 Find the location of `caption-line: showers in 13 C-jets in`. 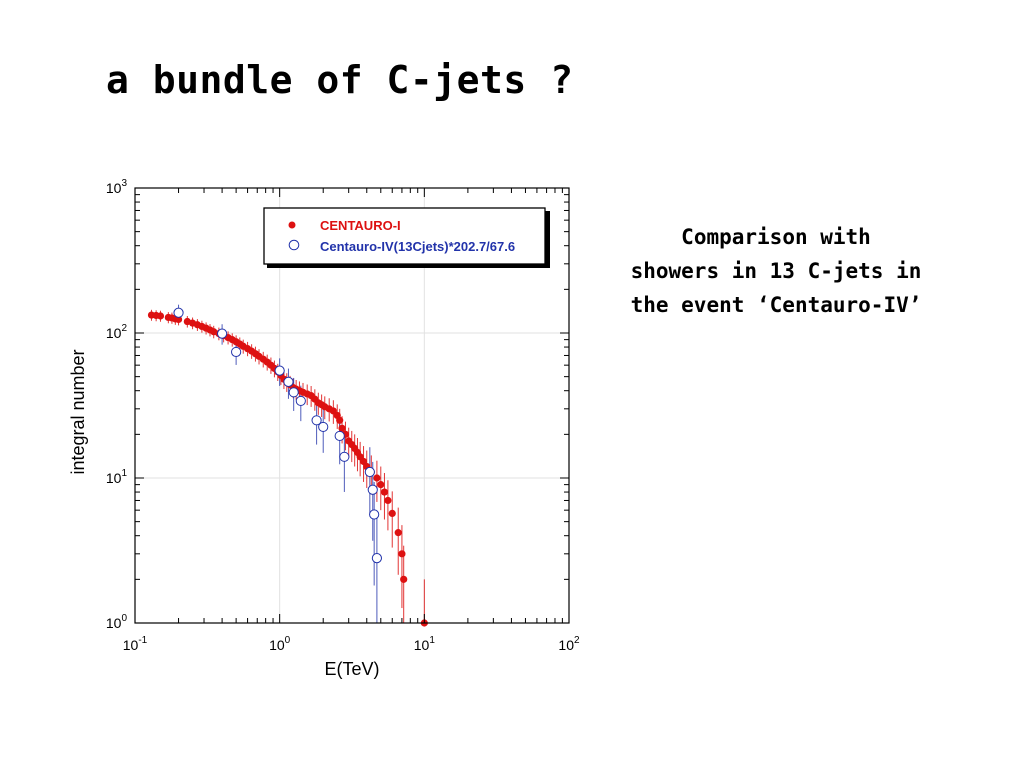

caption-line: showers in 13 C-jets in is located at coordinates (776, 271).